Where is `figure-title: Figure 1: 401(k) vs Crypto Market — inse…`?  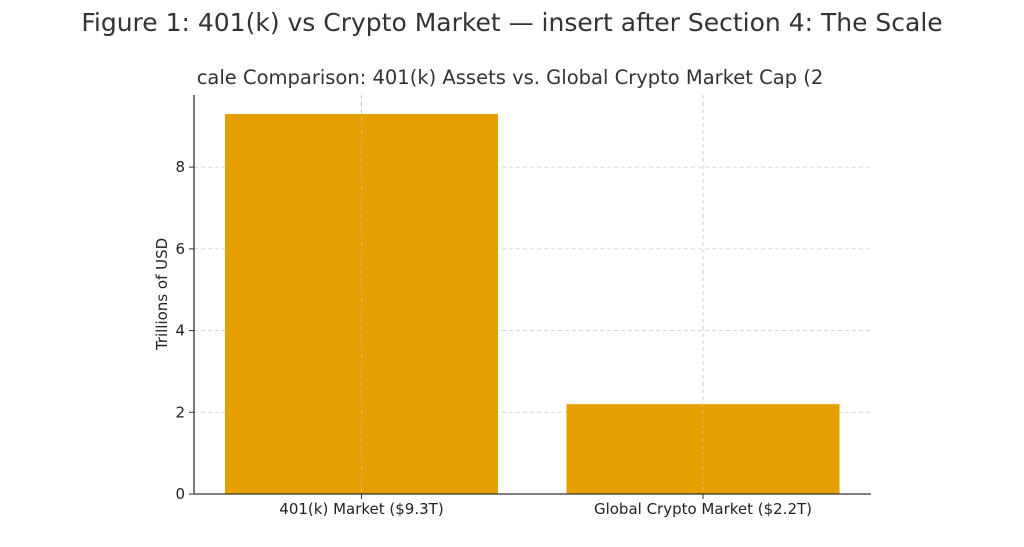 figure-title: Figure 1: 401(k) vs Crypto Market — inse… is located at coordinates (512, 22).